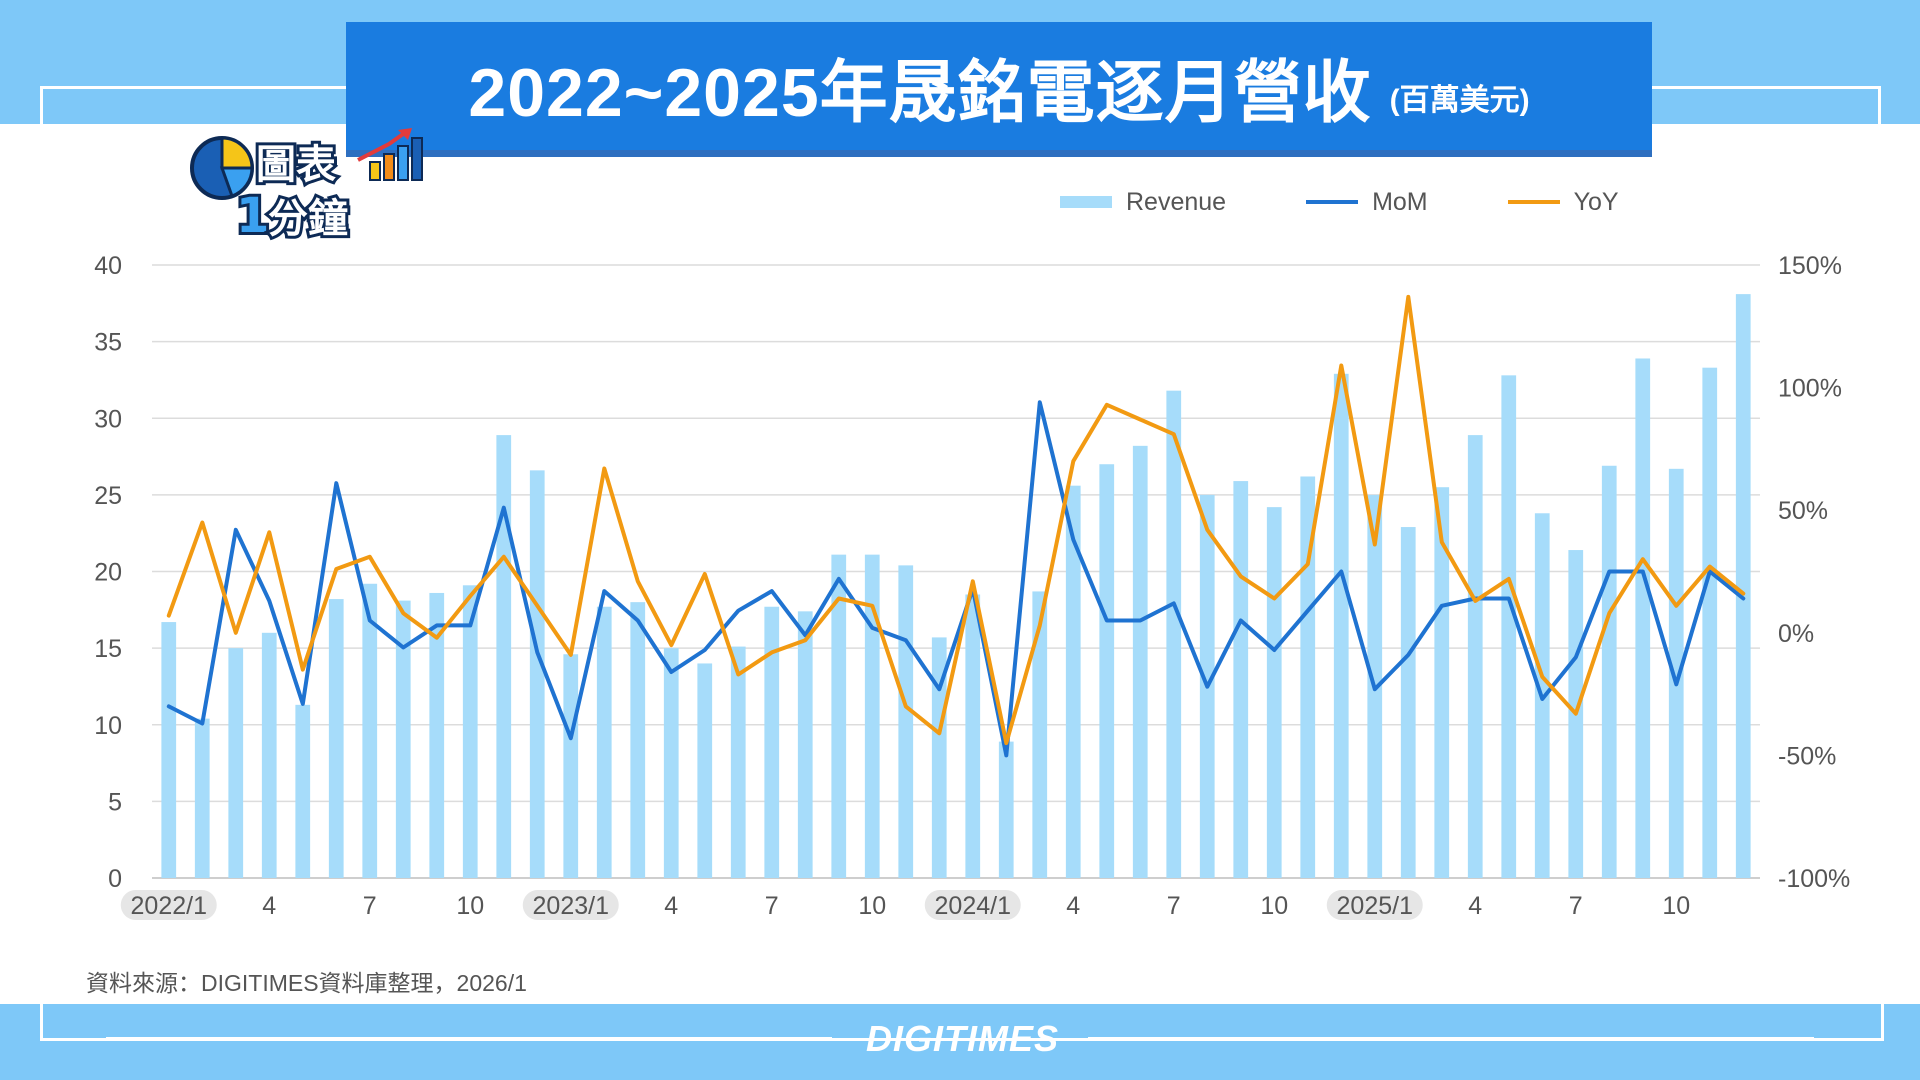 This screenshot has height=1080, width=1920. What do you see at coordinates (1563, 202) in the screenshot?
I see `legend-item-yoy: YoY` at bounding box center [1563, 202].